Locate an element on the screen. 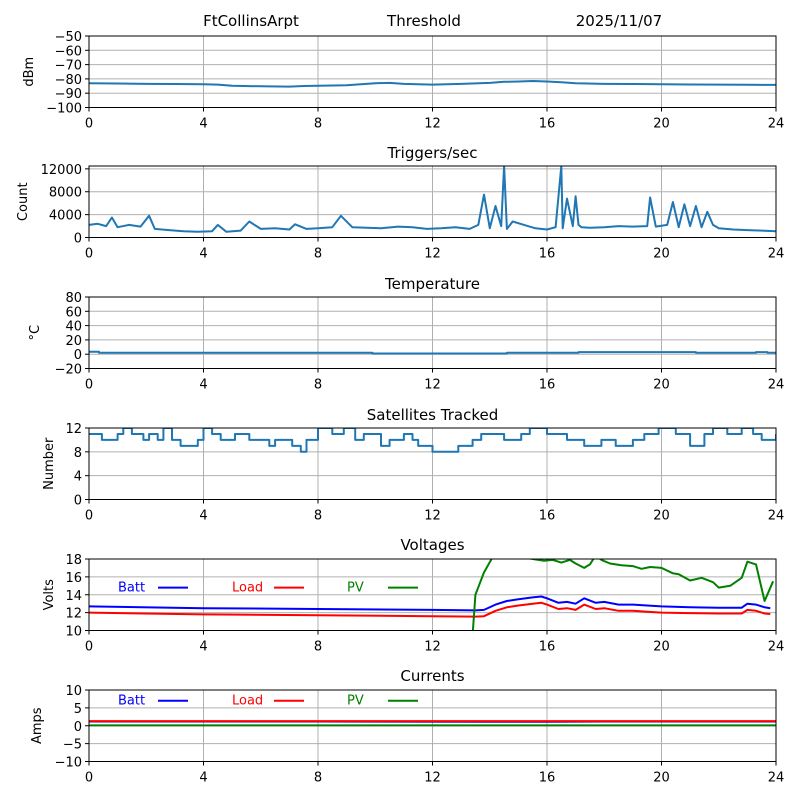  y-tick-label: 16 is located at coordinates (73, 578).